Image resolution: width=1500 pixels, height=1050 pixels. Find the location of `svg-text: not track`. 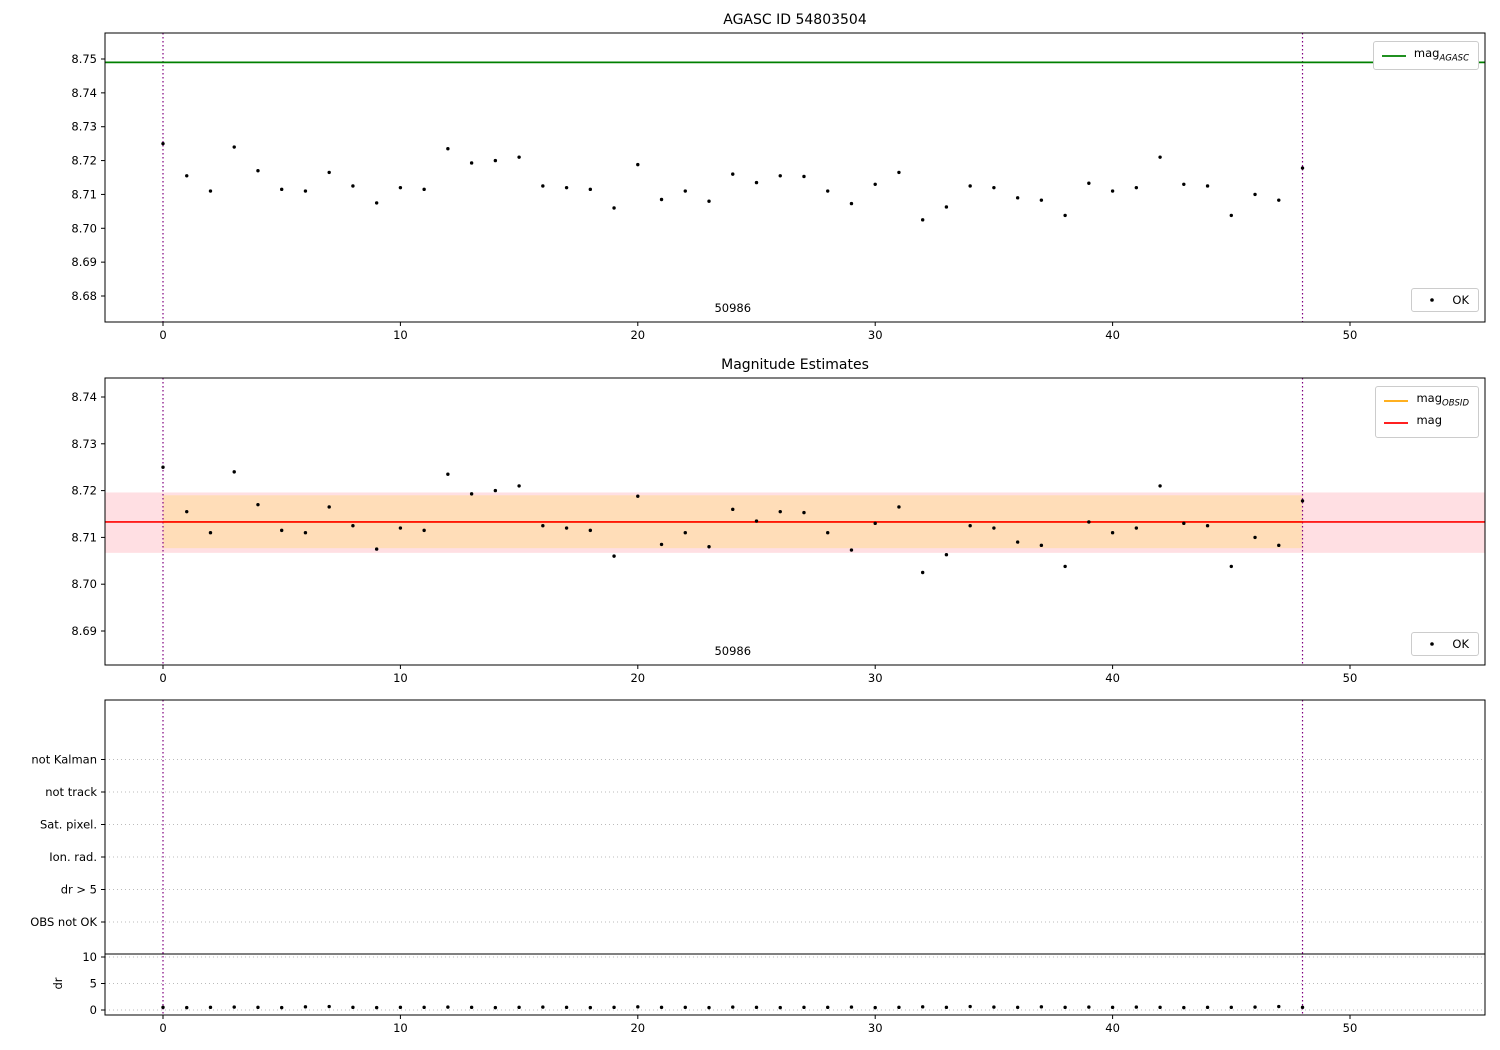

svg-text: not track is located at coordinates (71, 792).